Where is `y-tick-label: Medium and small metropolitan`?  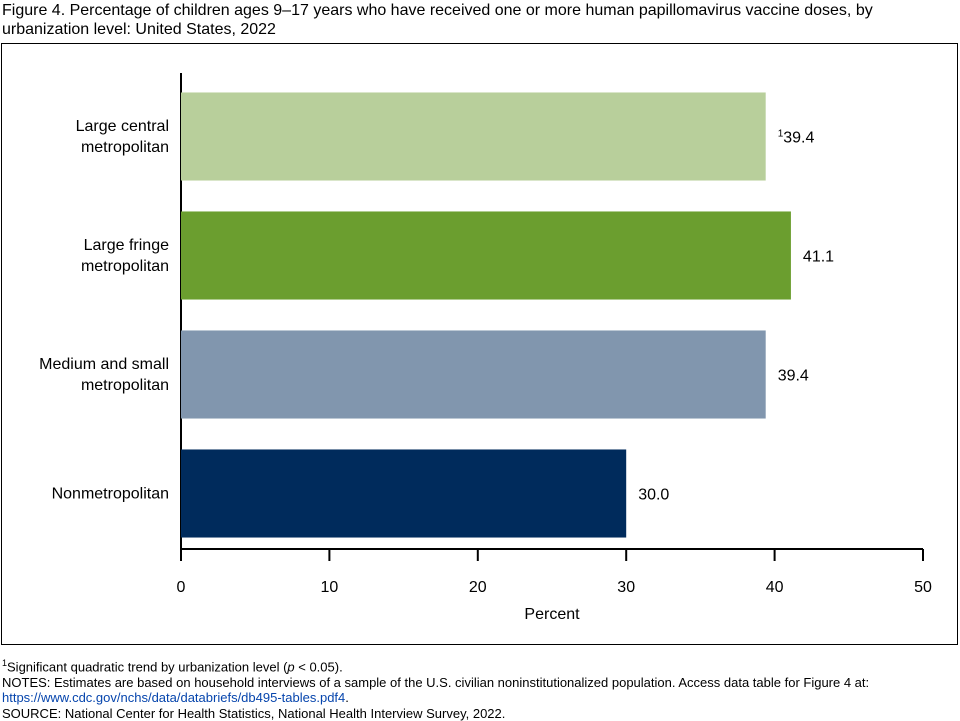
y-tick-label: Medium and small metropolitan is located at coordinates (104, 374).